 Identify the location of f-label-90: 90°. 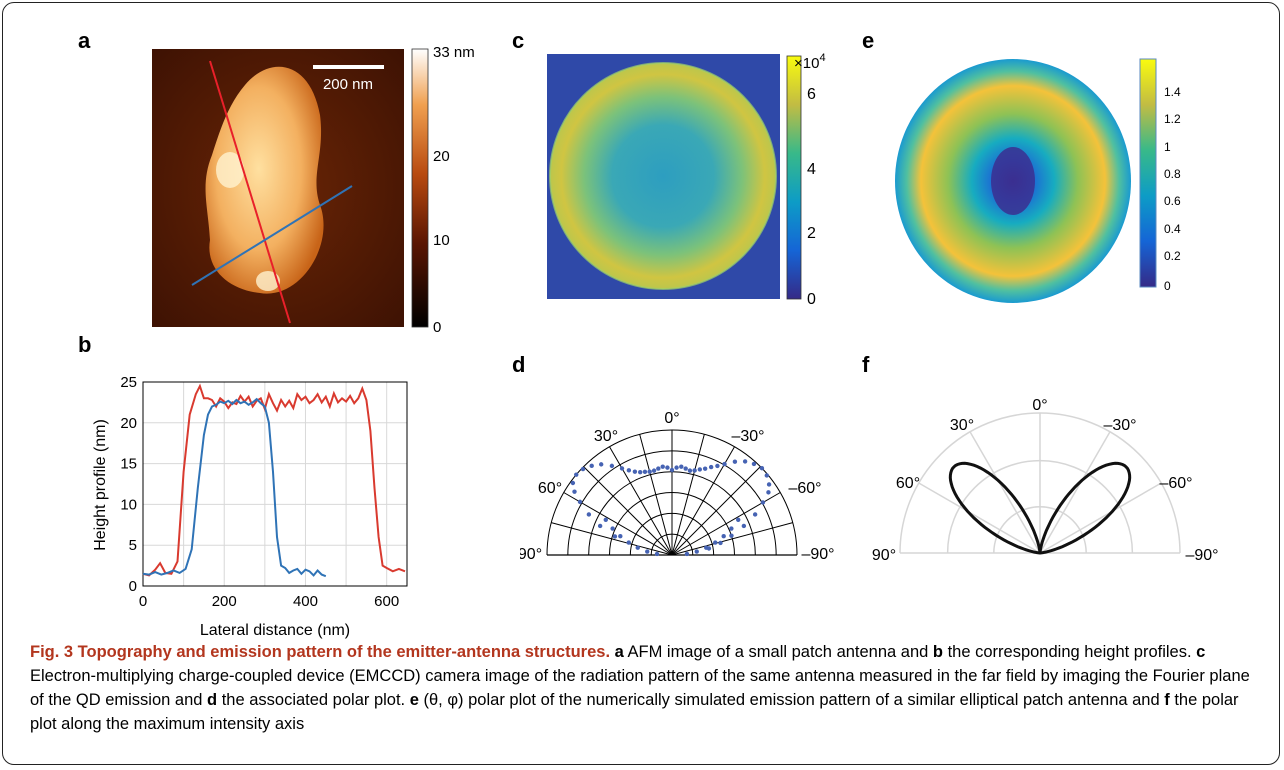
(884, 555).